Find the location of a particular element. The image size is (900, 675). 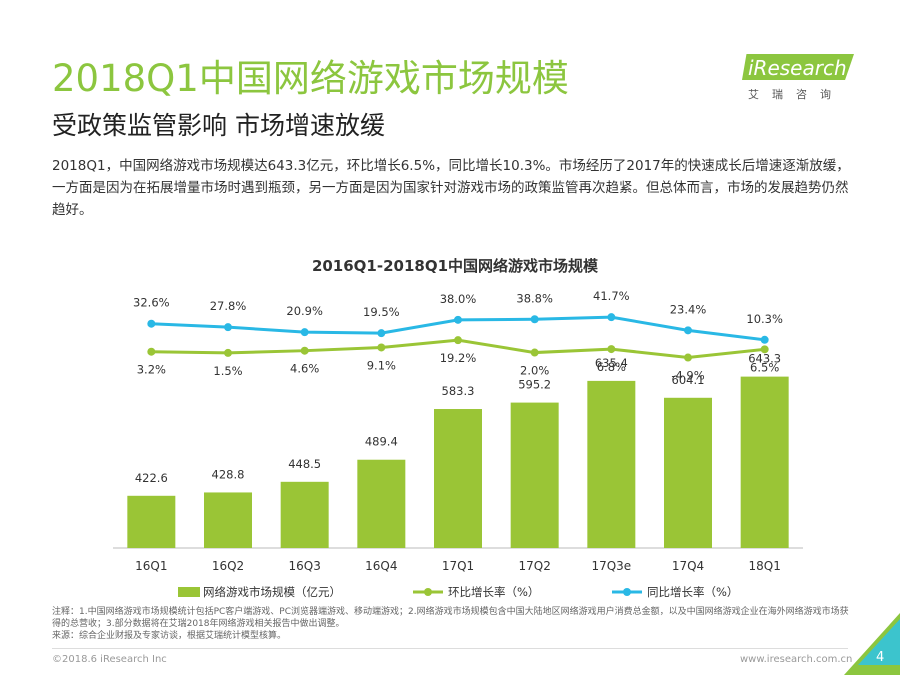

qoq-label-17Q2: 2.0% is located at coordinates (534, 371).